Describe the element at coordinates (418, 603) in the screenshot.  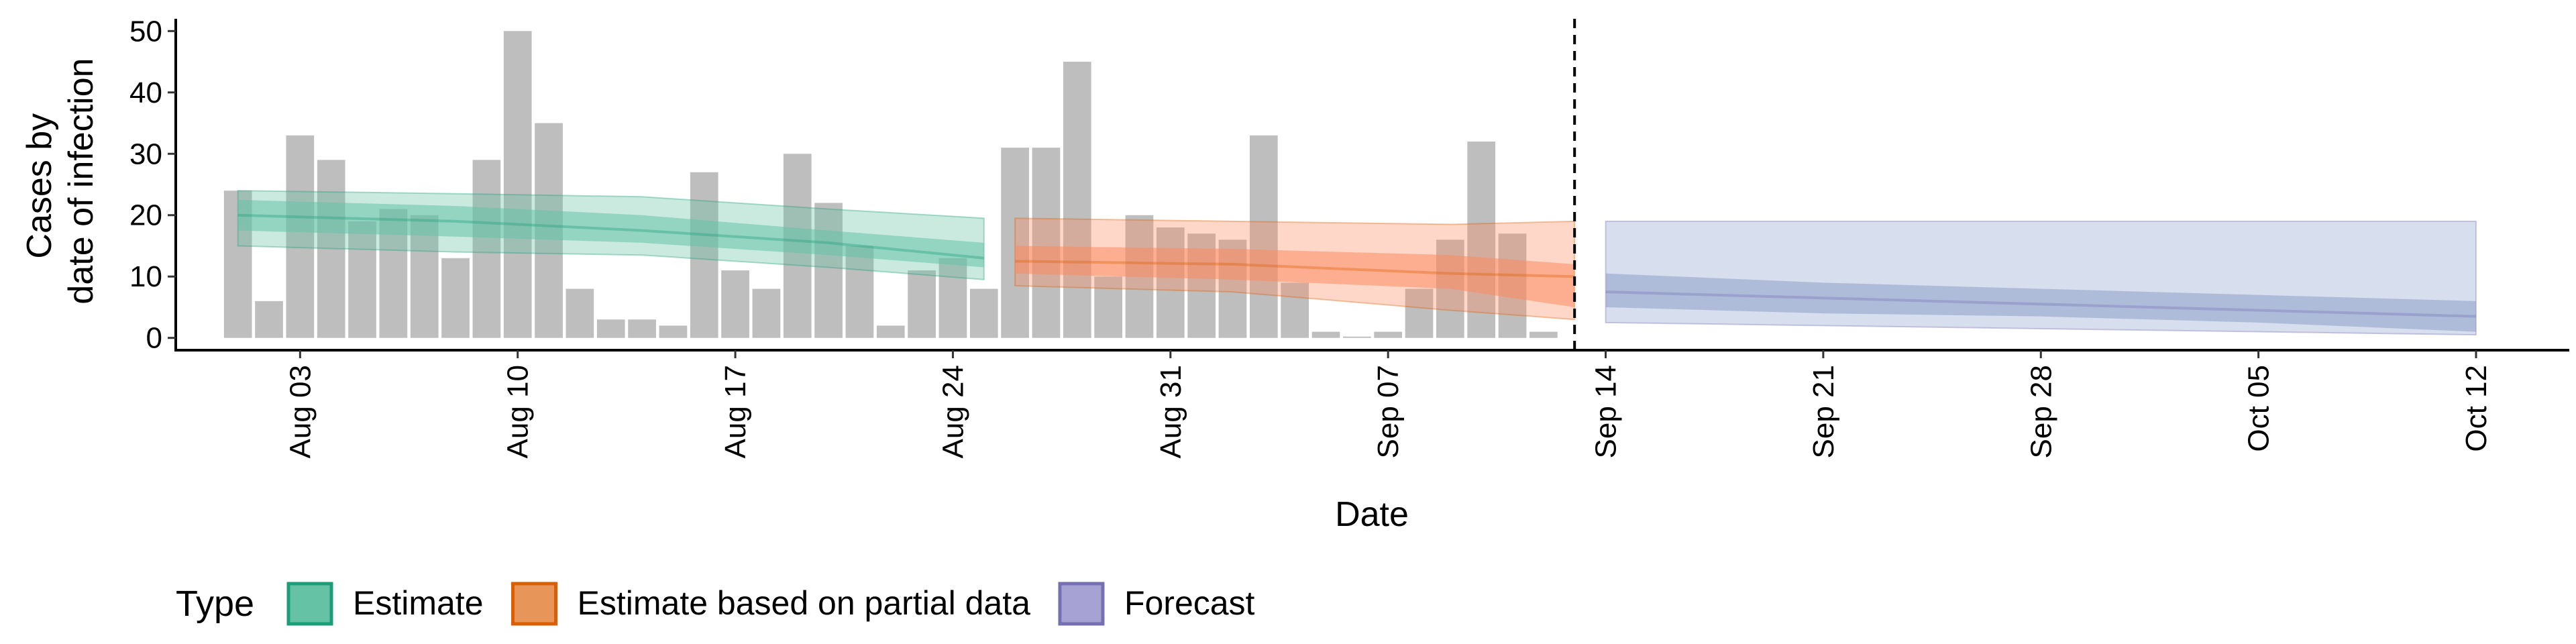
I see `legend-label: Estimate` at that location.